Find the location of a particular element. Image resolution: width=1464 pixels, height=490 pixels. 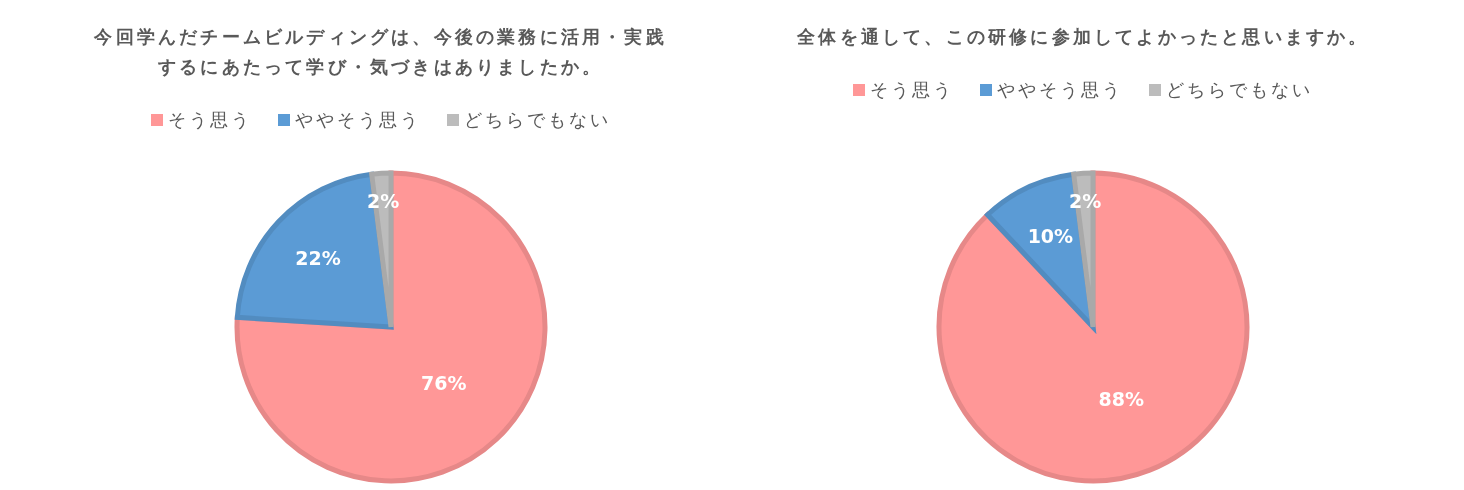

data-label: 22% is located at coordinates (317, 258).